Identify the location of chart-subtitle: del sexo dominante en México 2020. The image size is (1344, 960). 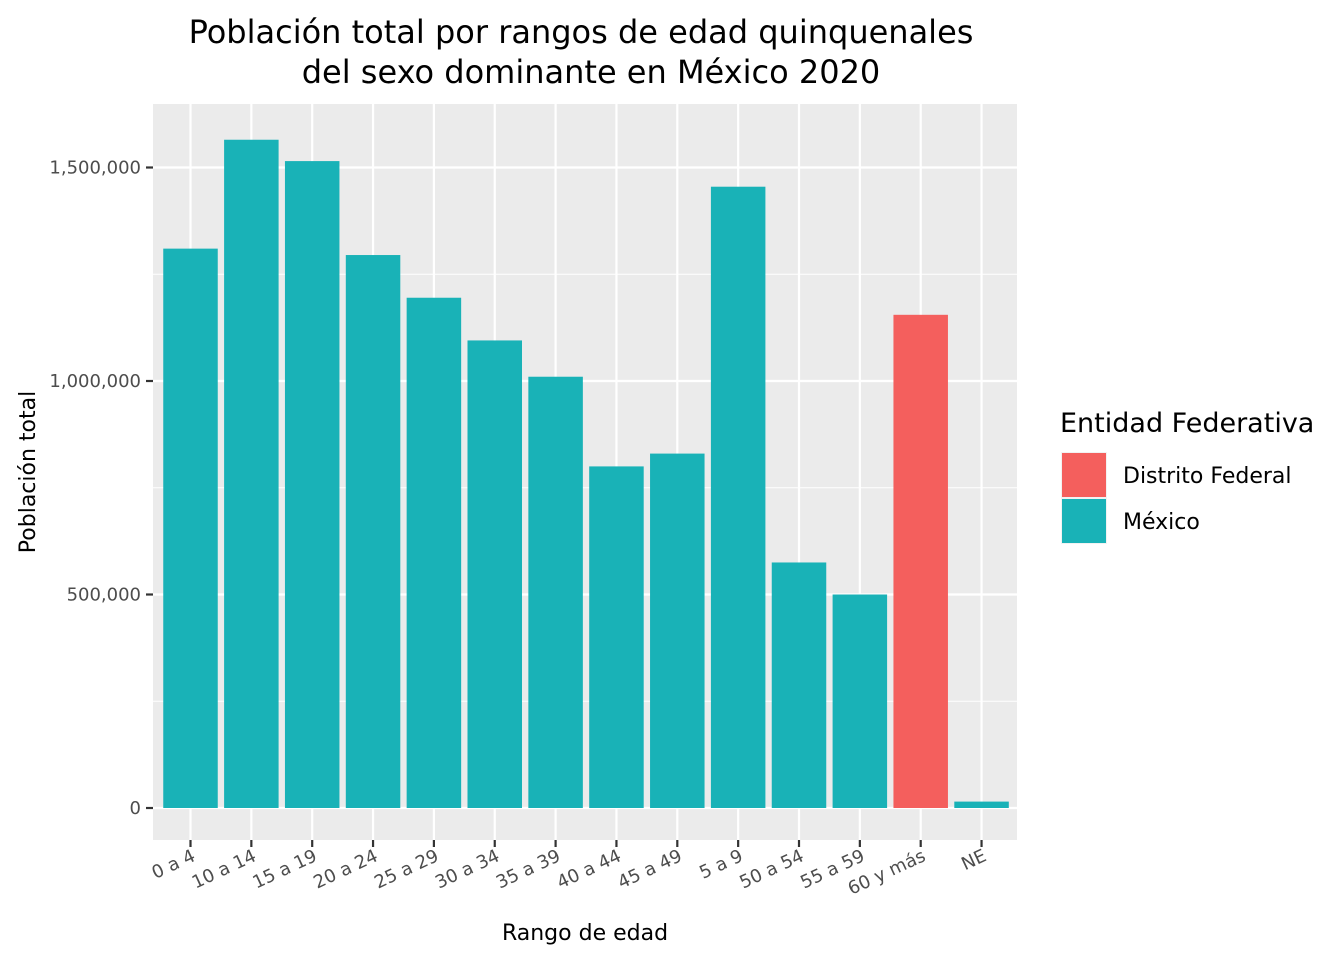
(591, 72).